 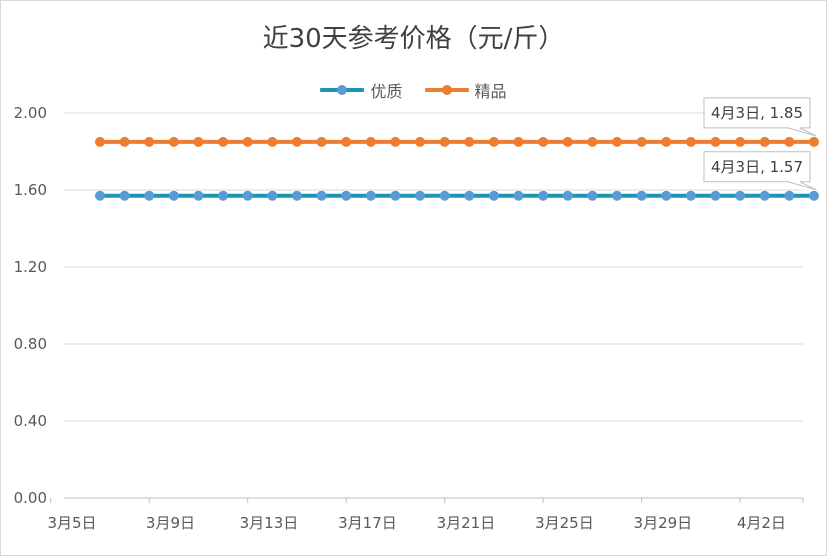 I want to click on legend-swatch-youzhi, so click(x=342, y=90).